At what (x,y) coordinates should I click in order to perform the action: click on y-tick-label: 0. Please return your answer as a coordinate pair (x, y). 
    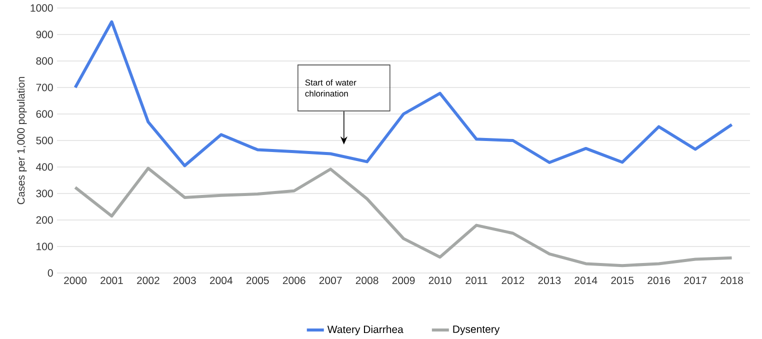
    Looking at the image, I should click on (50, 273).